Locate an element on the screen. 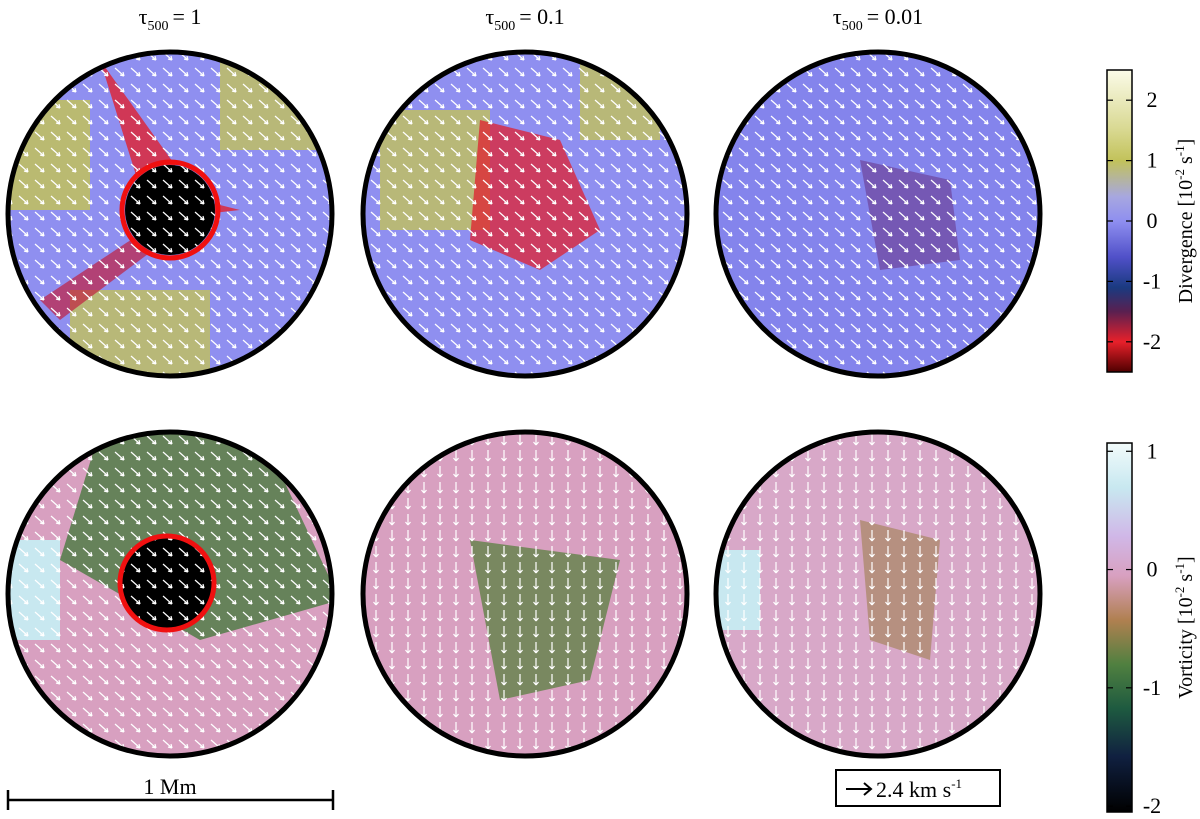 The height and width of the screenshot is (819, 1200). colorbar-label: Divergence [10-2 s-1] is located at coordinates (1184, 221).